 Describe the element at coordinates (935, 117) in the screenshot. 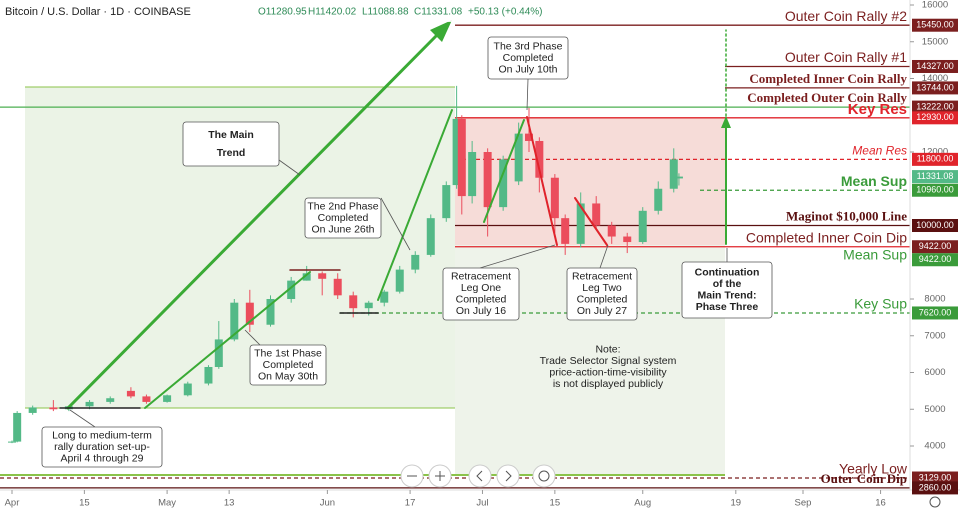

I see `price-tag-label: 12930.00` at that location.